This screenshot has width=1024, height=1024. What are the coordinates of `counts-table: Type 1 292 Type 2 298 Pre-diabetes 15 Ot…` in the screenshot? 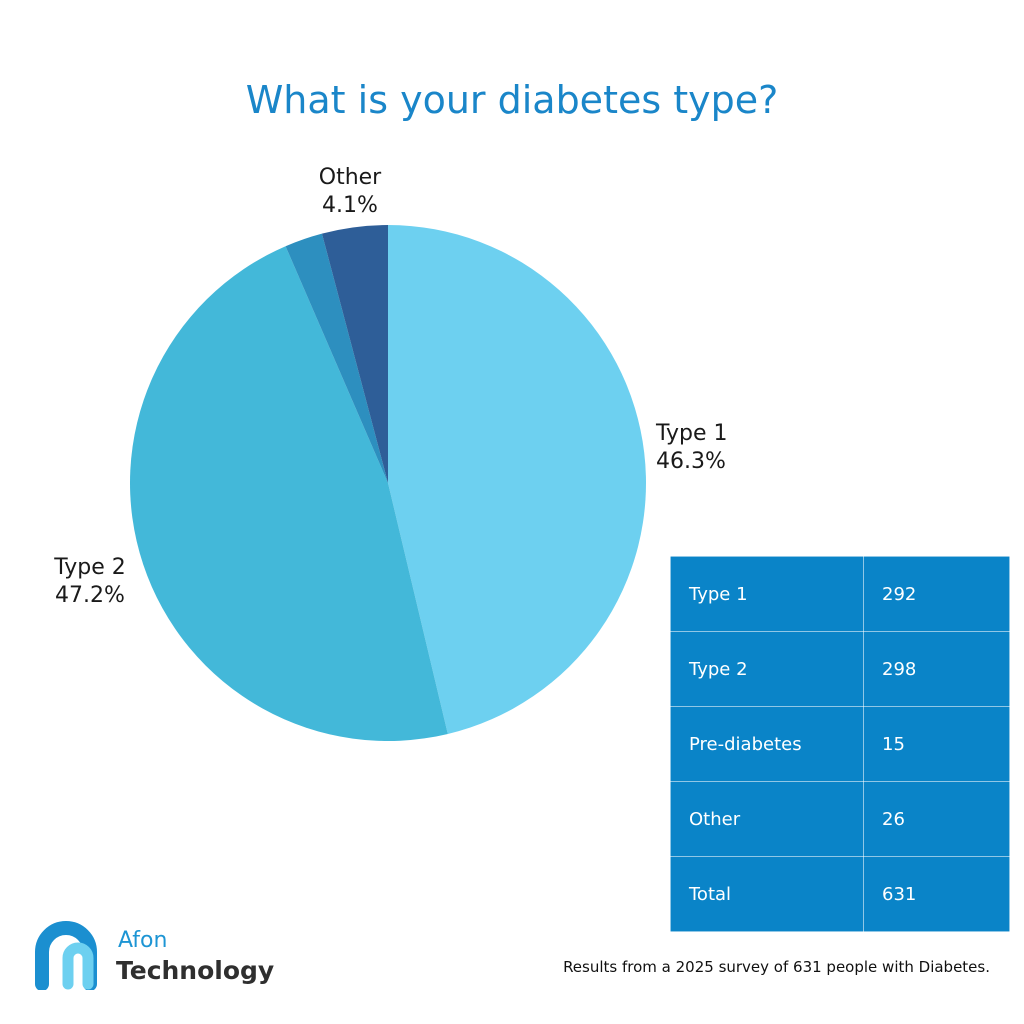 It's located at (840, 744).